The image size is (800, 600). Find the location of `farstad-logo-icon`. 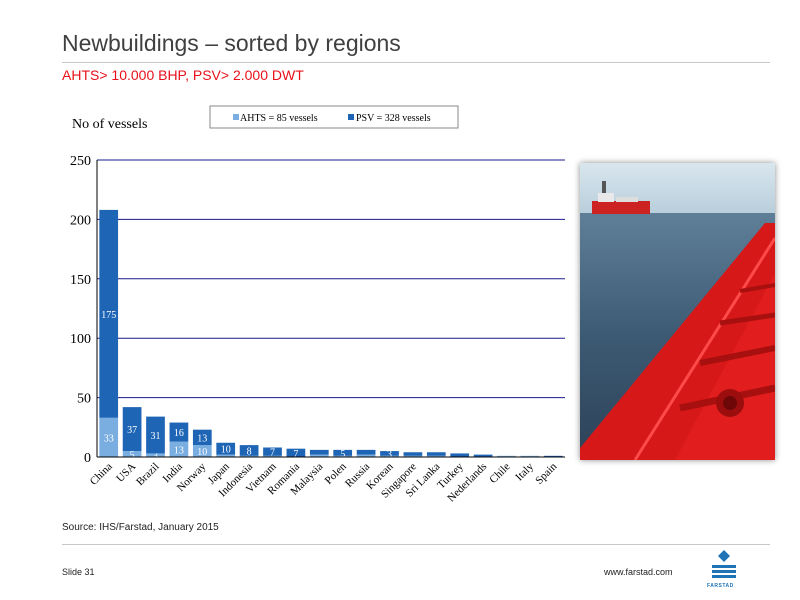

farstad-logo-icon is located at coordinates (724, 564).